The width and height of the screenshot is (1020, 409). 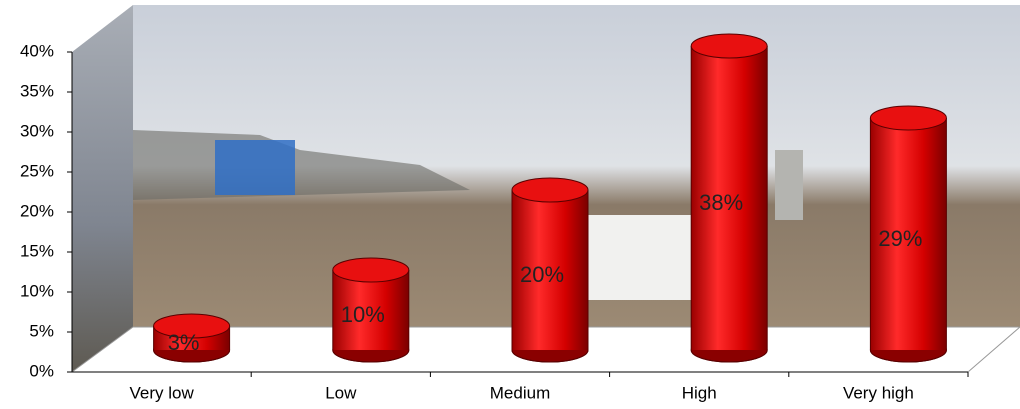 What do you see at coordinates (542, 274) in the screenshot?
I see `value-label: 20%` at bounding box center [542, 274].